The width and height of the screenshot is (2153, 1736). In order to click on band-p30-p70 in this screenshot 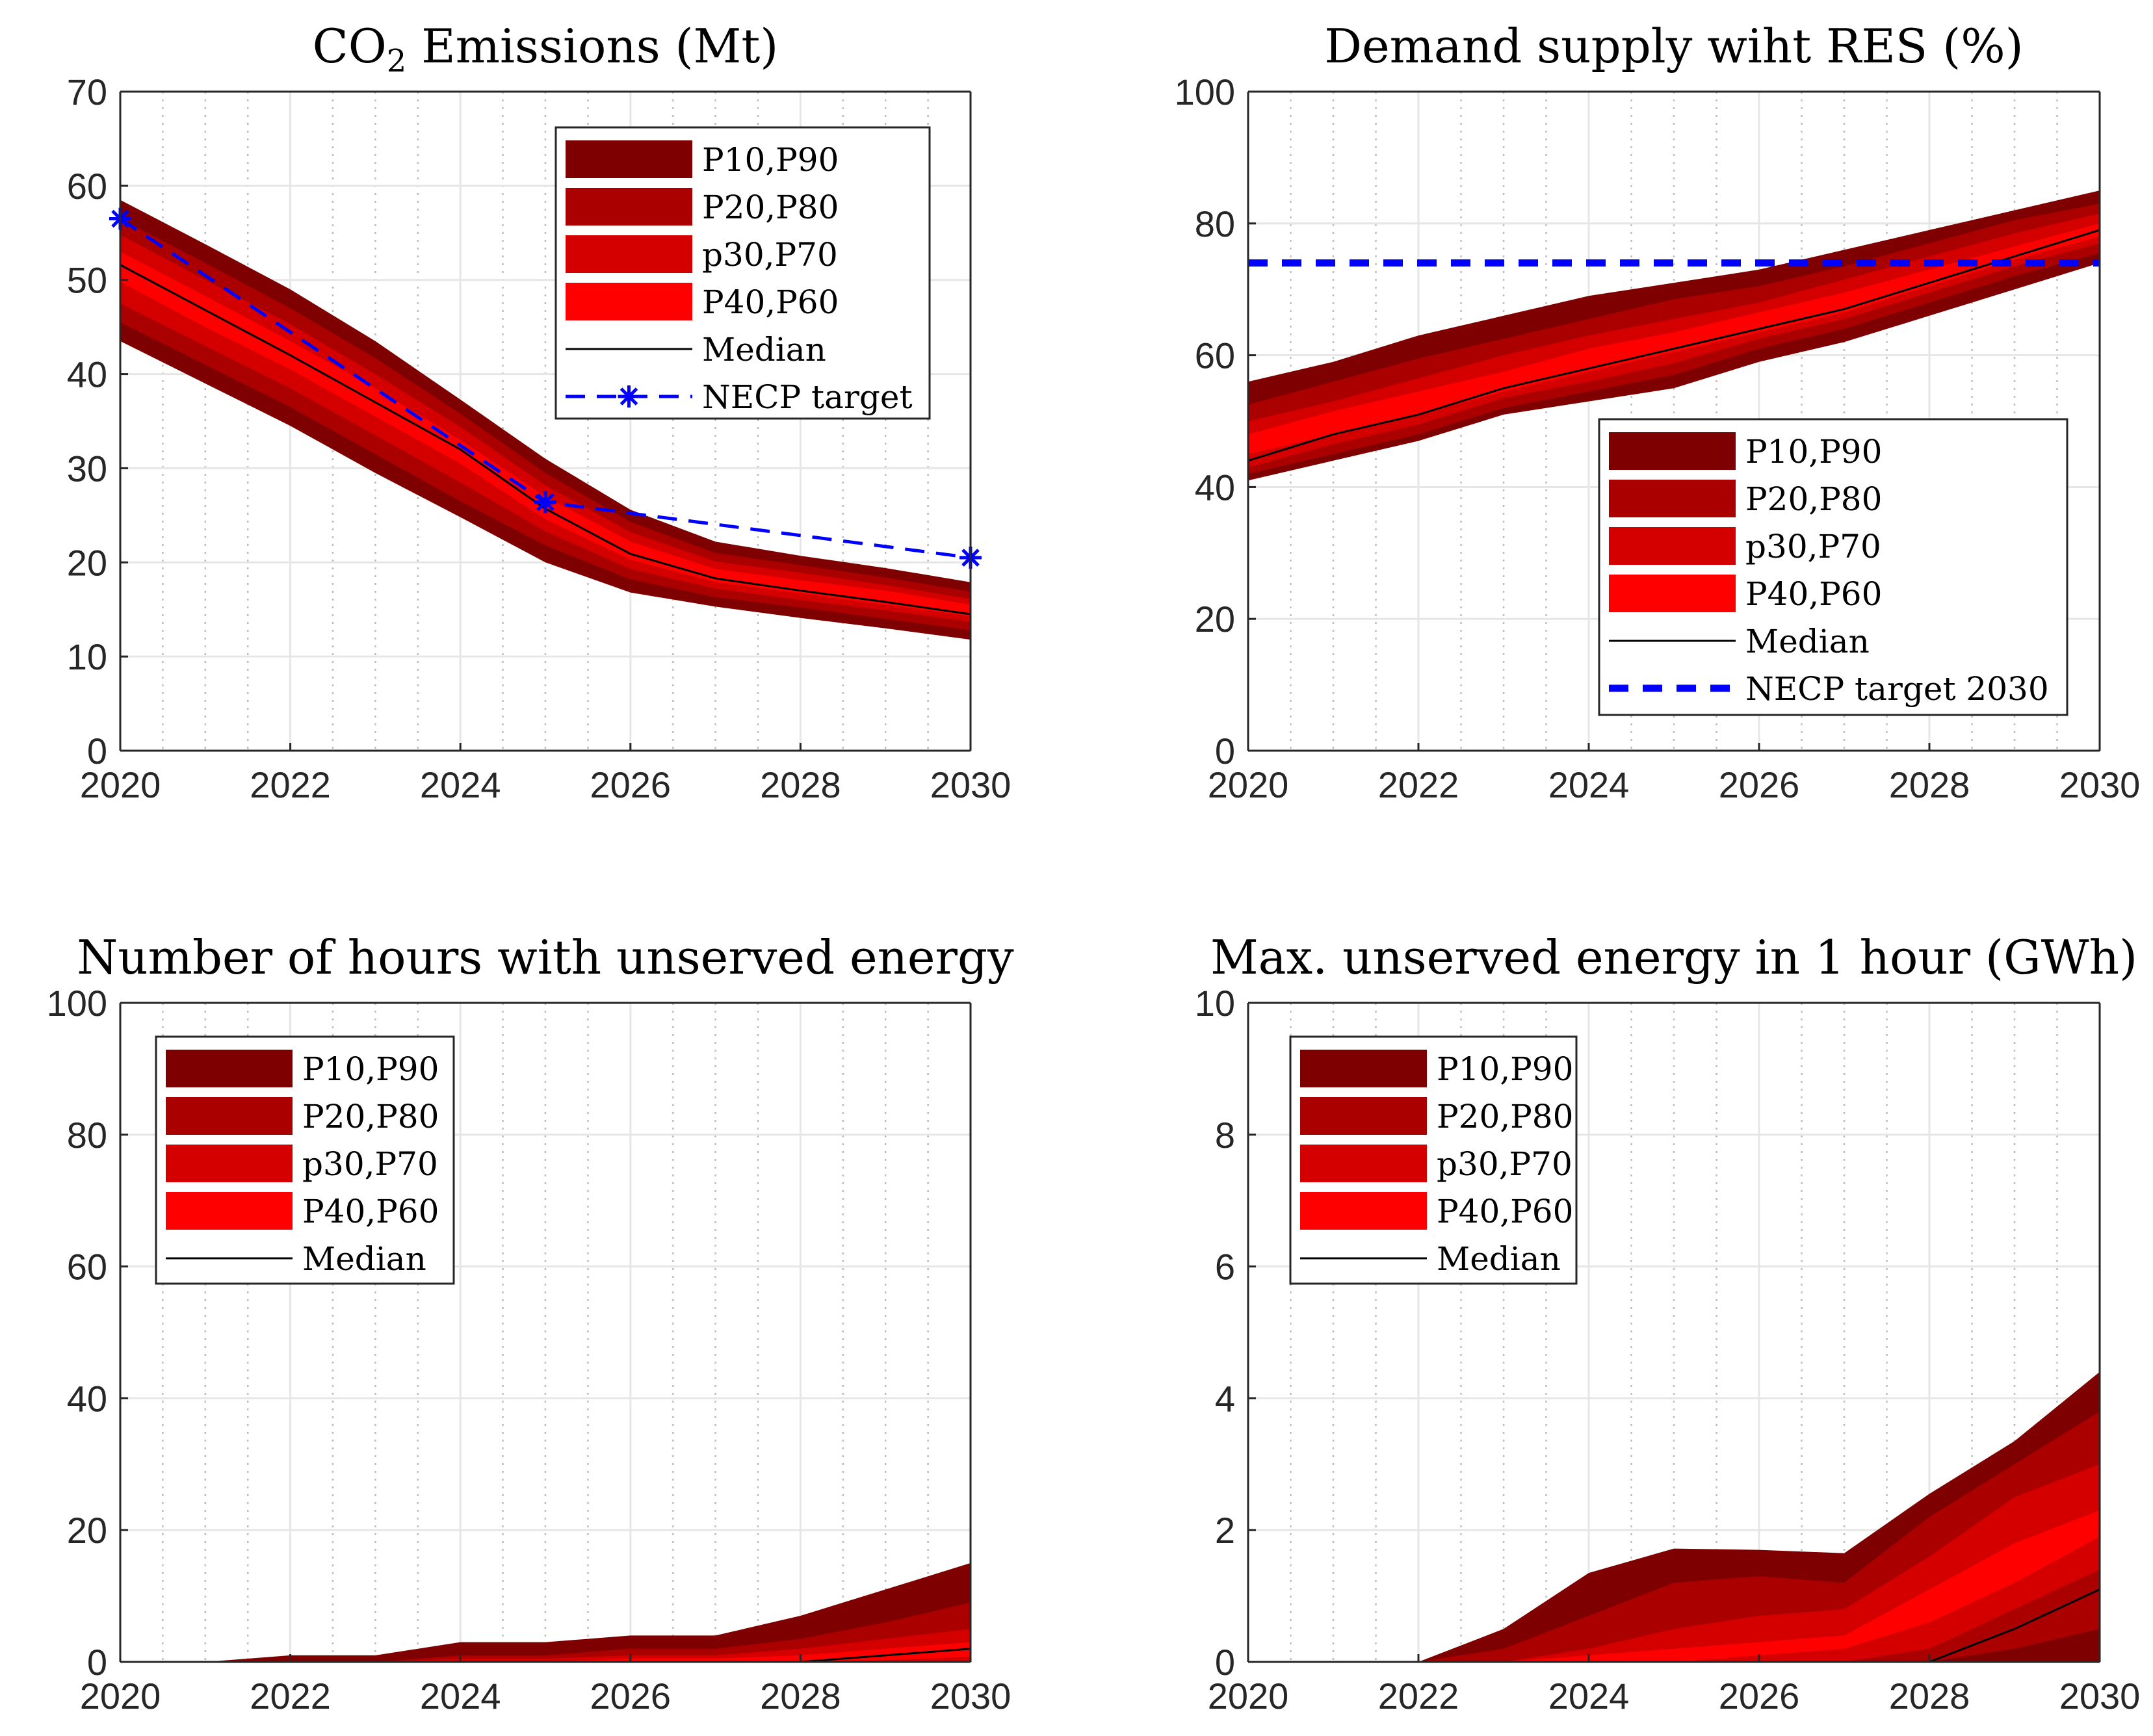, I will do `click(545, 1645)`.